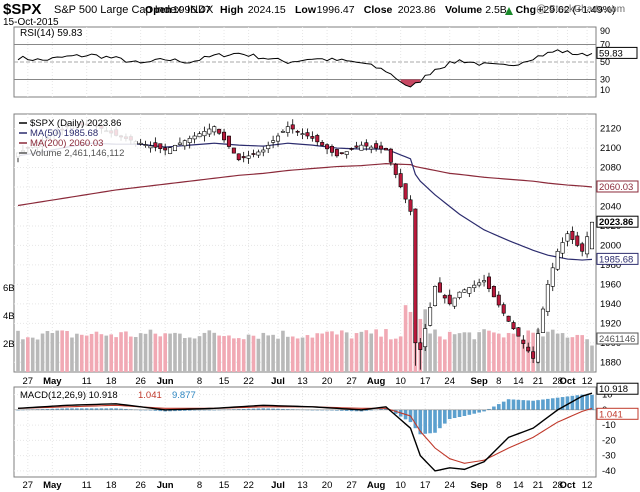  I want to click on volume-tick: 6B, so click(9, 288).